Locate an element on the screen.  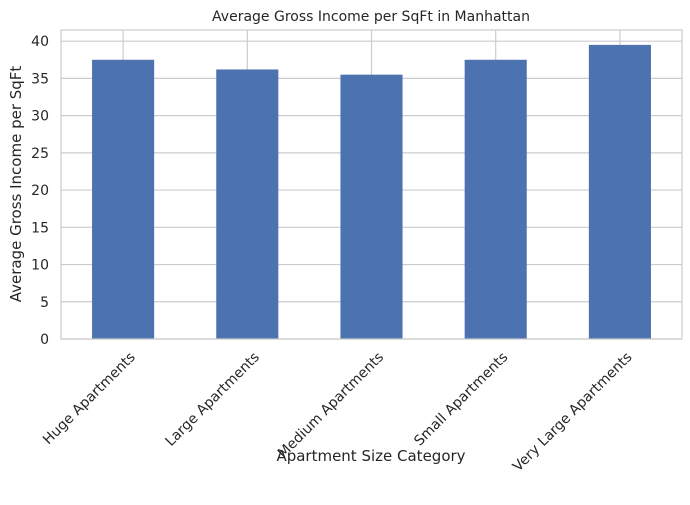
y-axis-title: Average Gross Income per SqFt is located at coordinates (16, 184).